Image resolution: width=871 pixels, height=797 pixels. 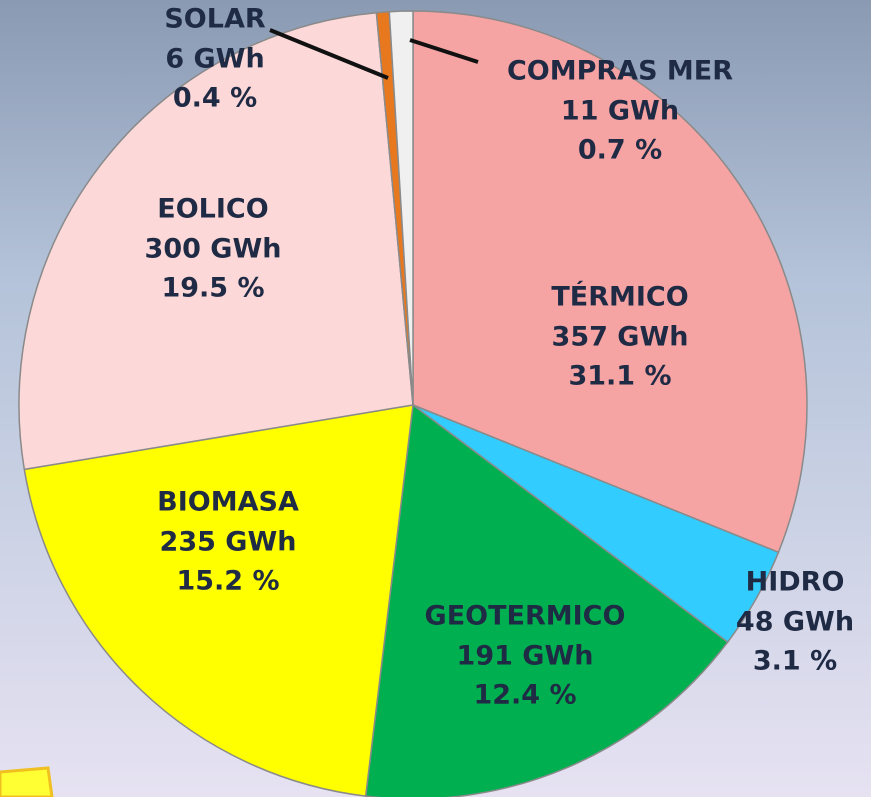 What do you see at coordinates (524, 695) in the screenshot?
I see `percent-label: 12.4 %` at bounding box center [524, 695].